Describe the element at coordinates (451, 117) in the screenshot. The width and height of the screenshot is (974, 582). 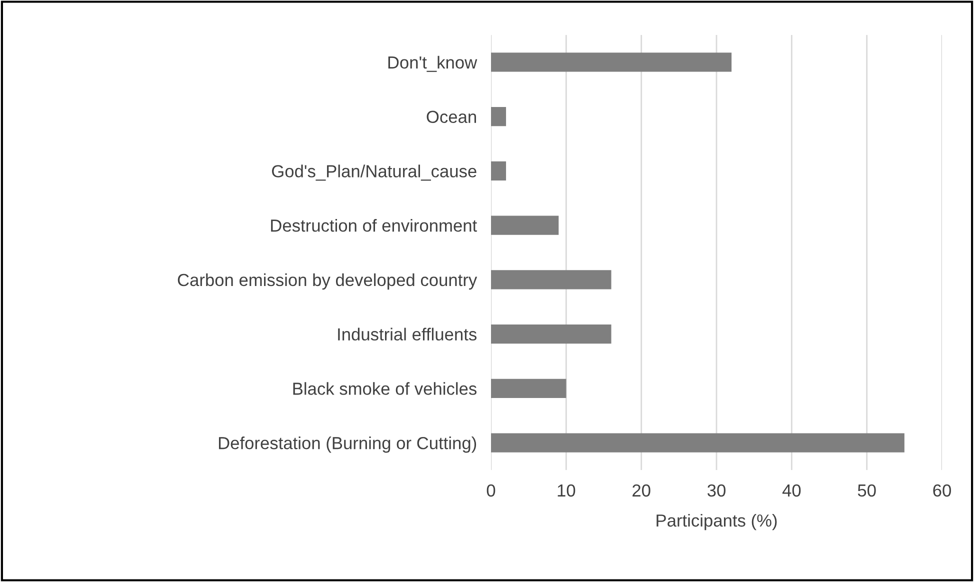
I see `y-tick-label: Ocean` at that location.